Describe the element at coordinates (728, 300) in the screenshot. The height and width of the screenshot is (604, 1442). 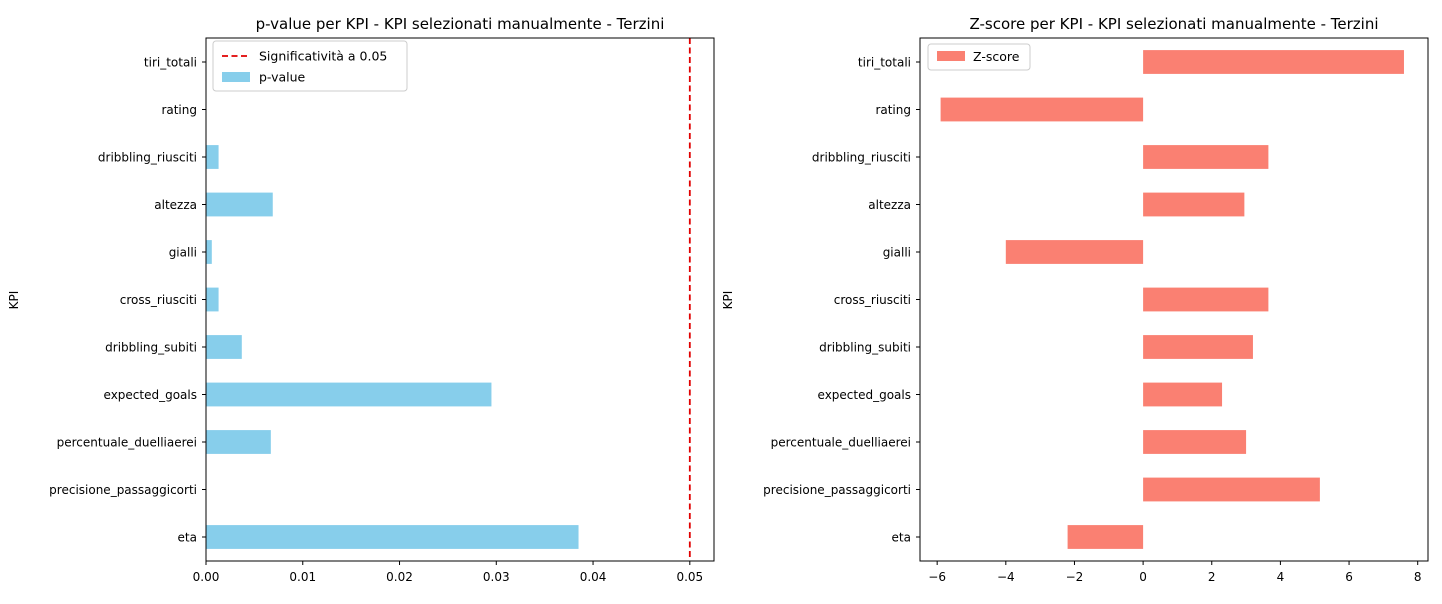
I see `zscore-y-axis-label: KPI` at that location.